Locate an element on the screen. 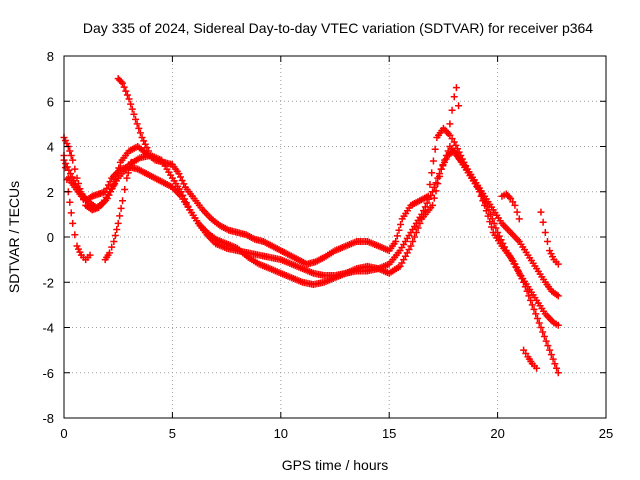  y-tick-label: 8 is located at coordinates (50, 56).